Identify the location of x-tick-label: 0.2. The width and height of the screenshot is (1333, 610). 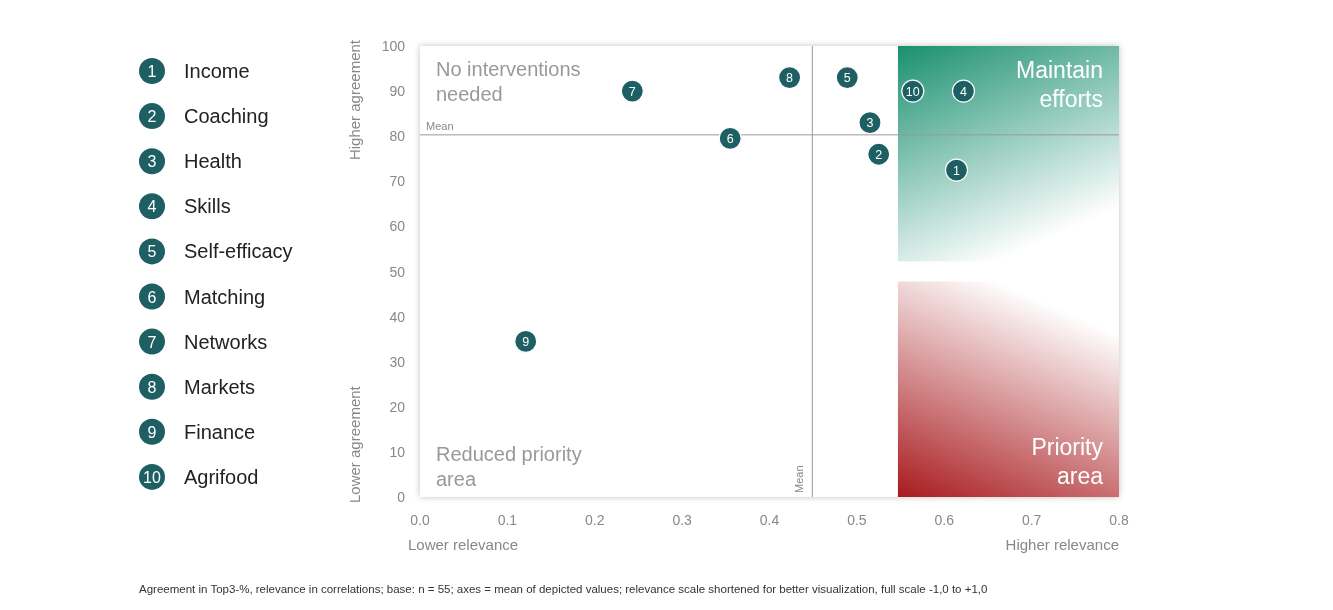
(595, 520).